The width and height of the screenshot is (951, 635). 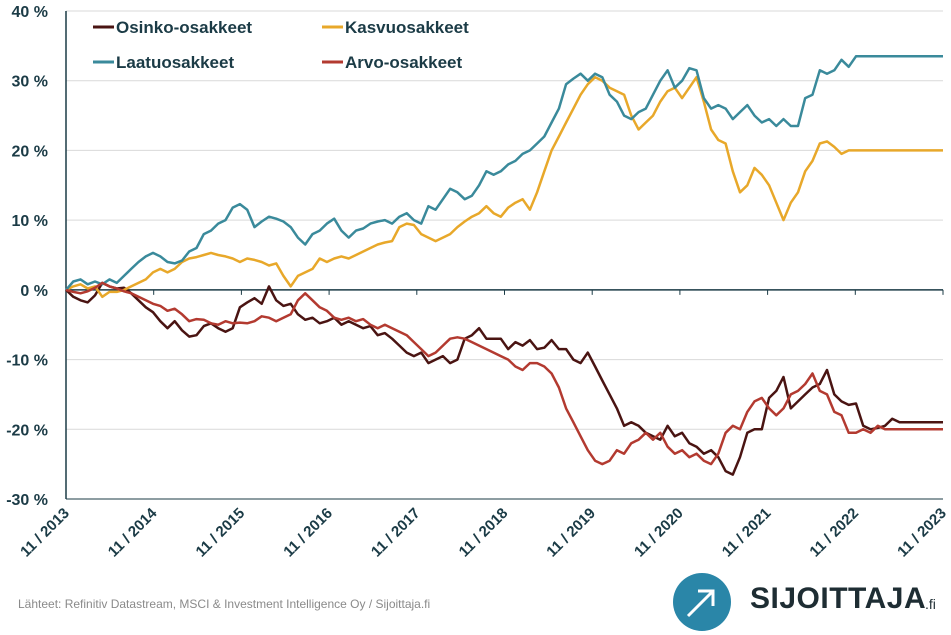 I want to click on y-tick-label: 40 %, so click(x=30, y=12).